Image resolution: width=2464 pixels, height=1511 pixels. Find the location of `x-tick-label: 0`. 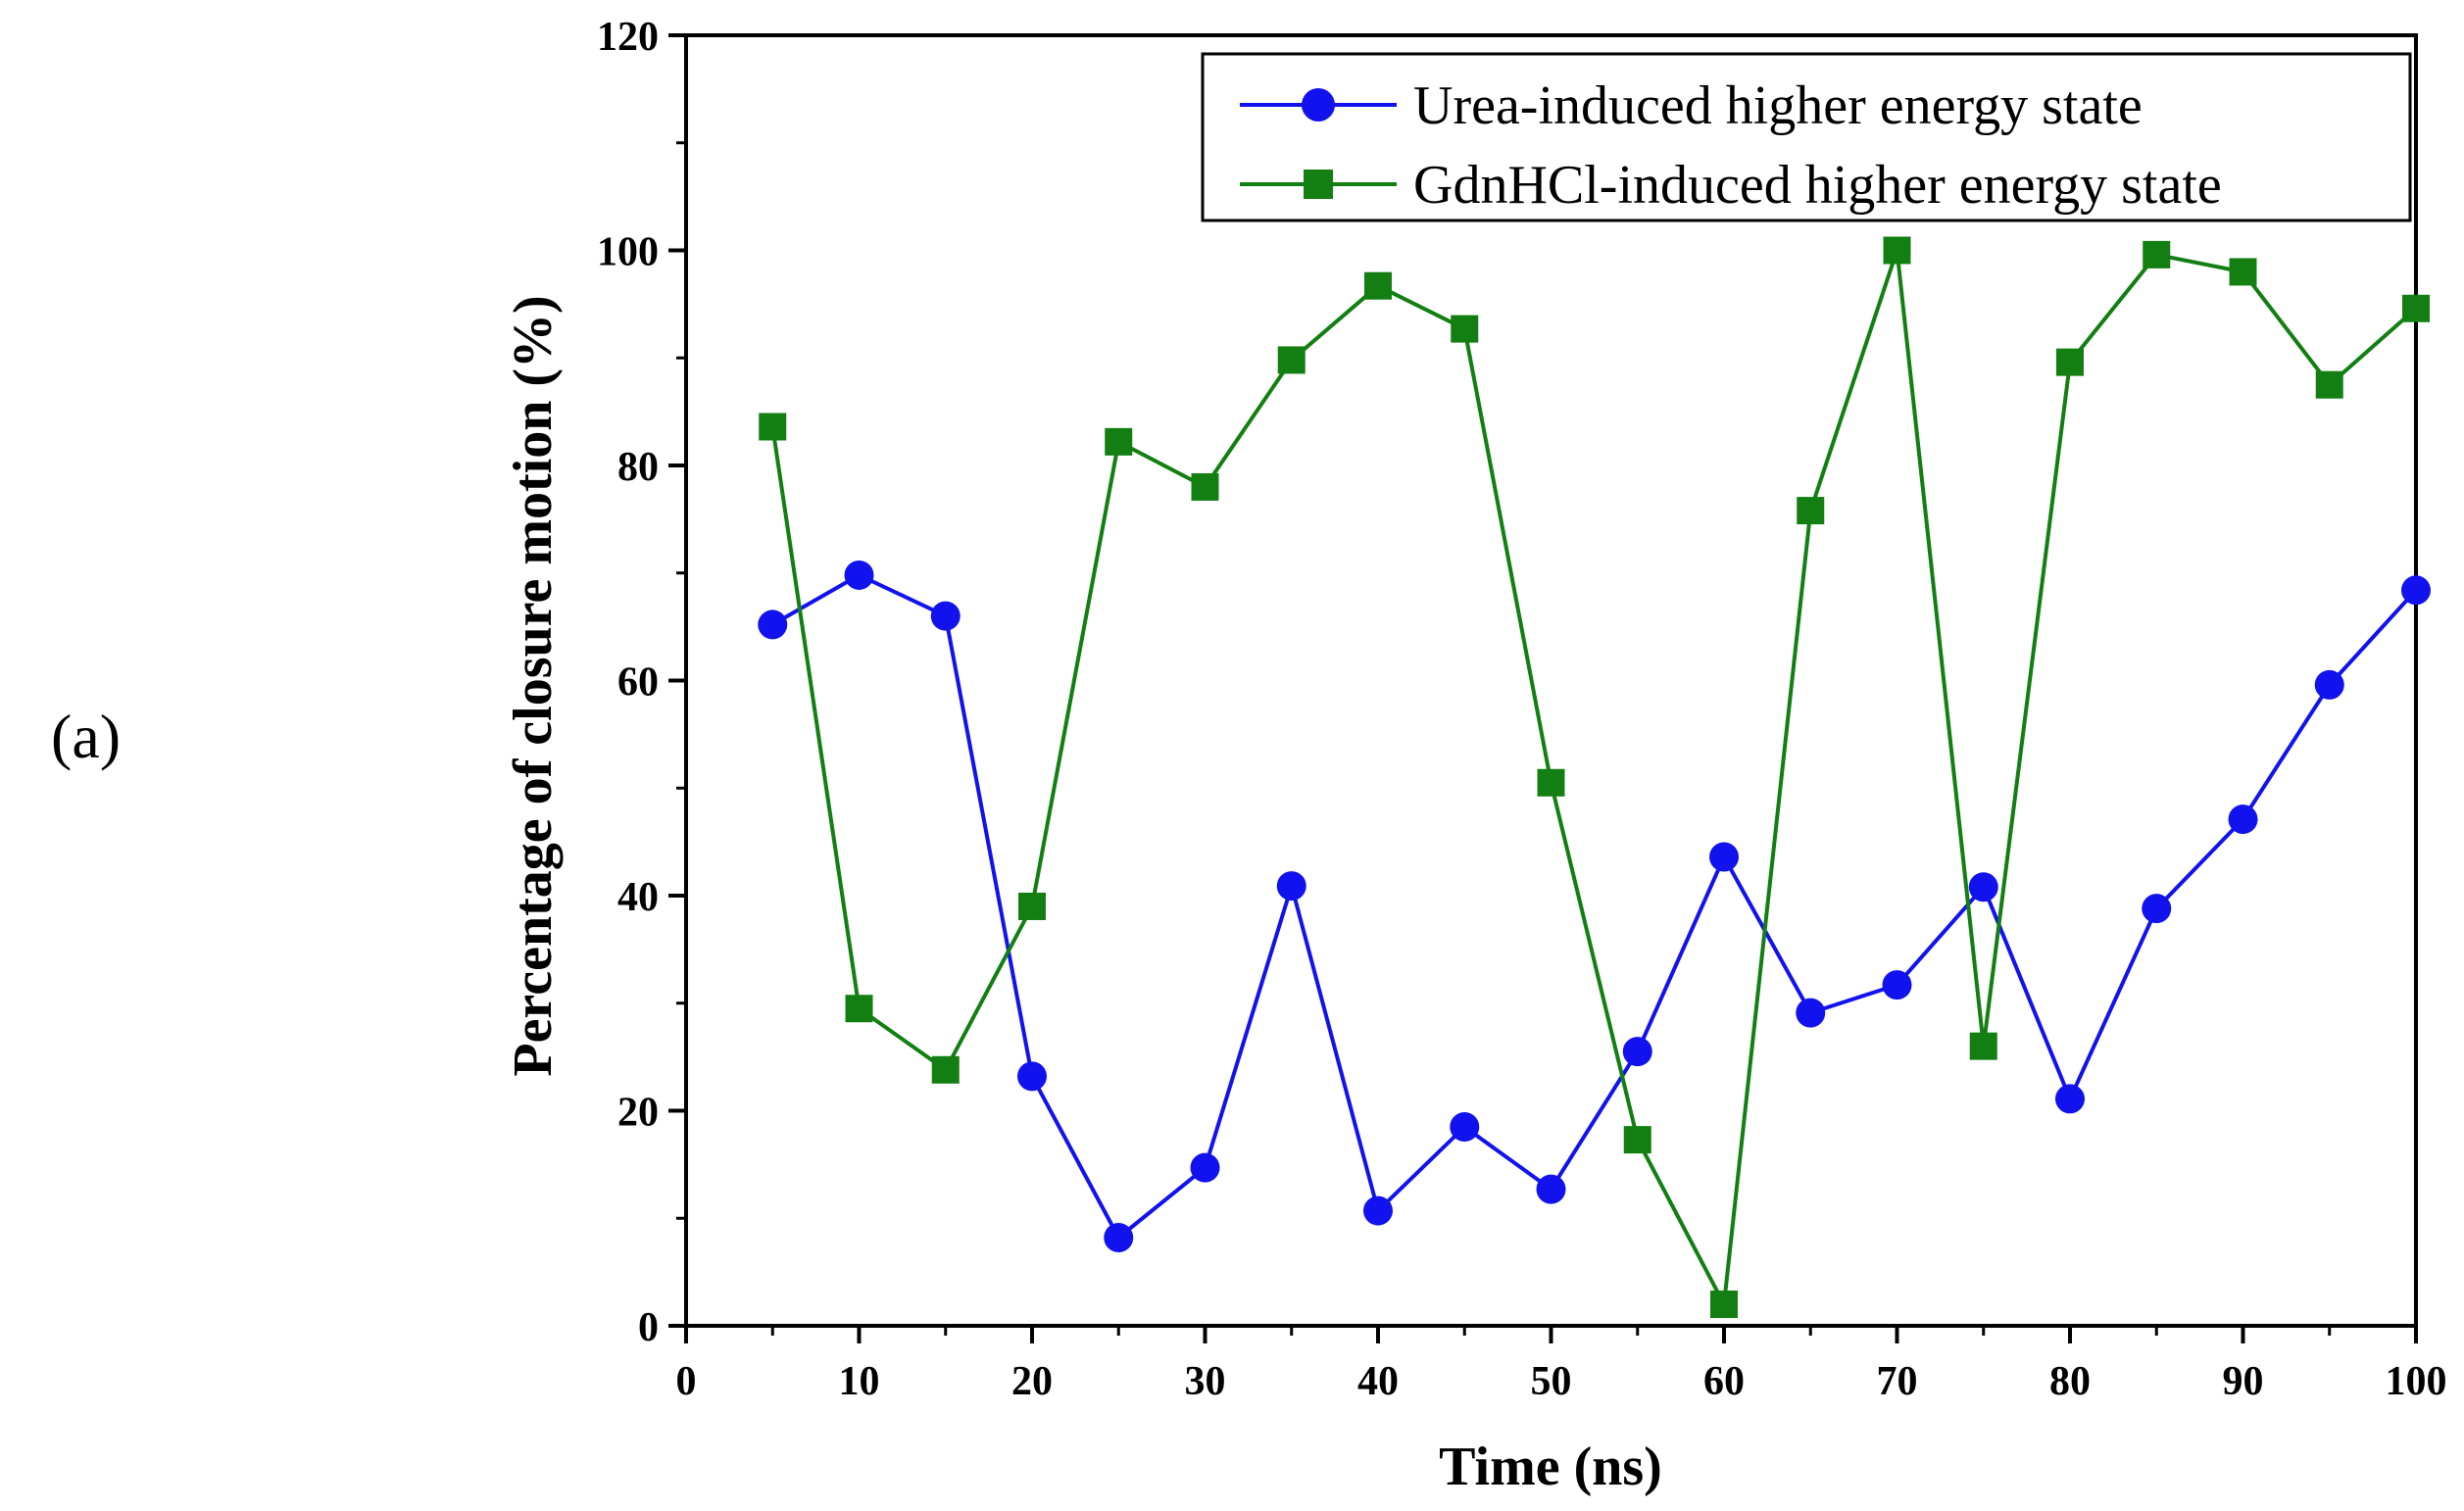

x-tick-label: 0 is located at coordinates (687, 1381).